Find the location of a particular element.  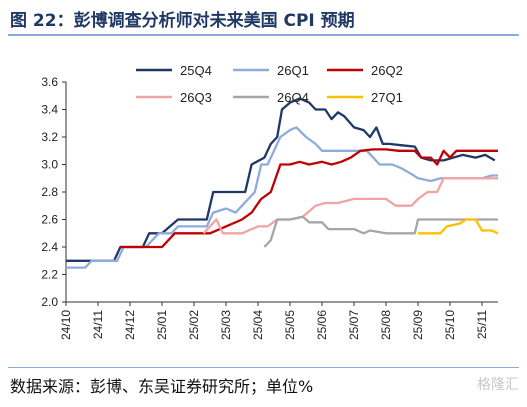

y-tick-label: 2.8 is located at coordinates (49, 192).